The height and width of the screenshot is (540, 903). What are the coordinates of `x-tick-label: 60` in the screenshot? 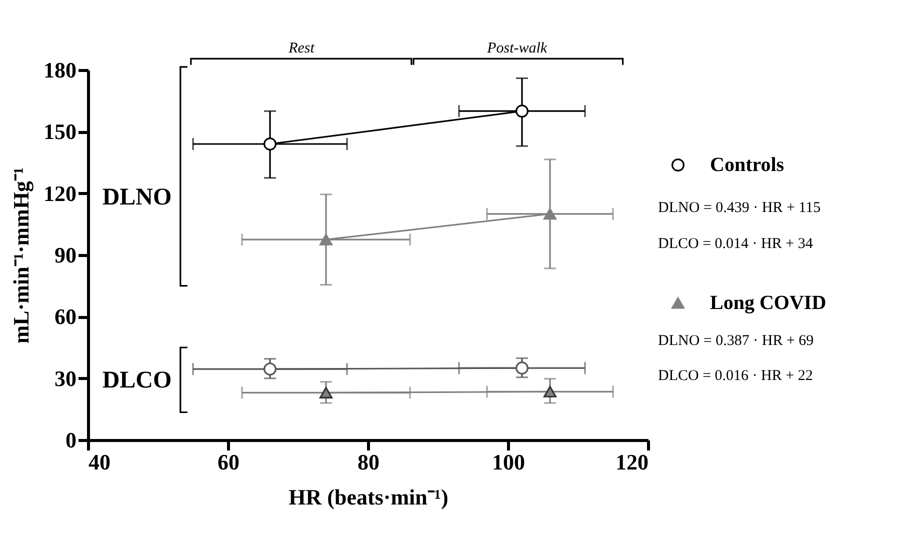 It's located at (229, 462).